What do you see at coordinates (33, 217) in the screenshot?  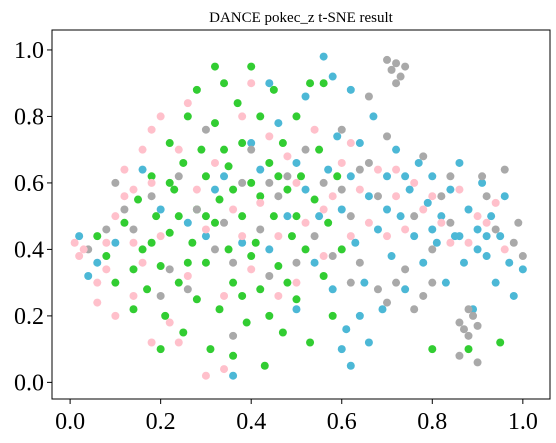 I see `y-axis: 0.00.20.40.60.81.0` at bounding box center [33, 217].